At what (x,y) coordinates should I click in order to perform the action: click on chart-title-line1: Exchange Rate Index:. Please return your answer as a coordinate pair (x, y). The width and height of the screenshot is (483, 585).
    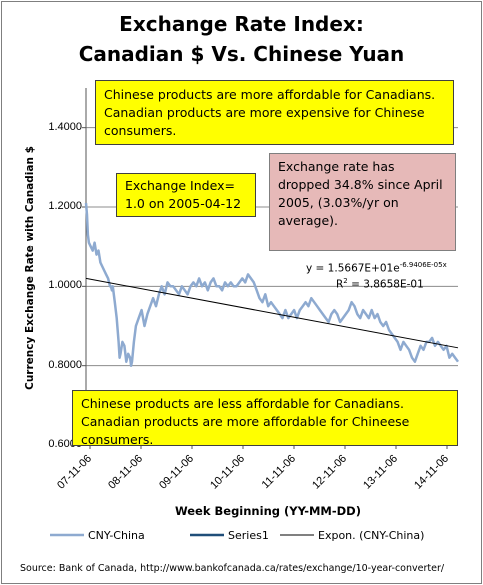
    Looking at the image, I should click on (241, 24).